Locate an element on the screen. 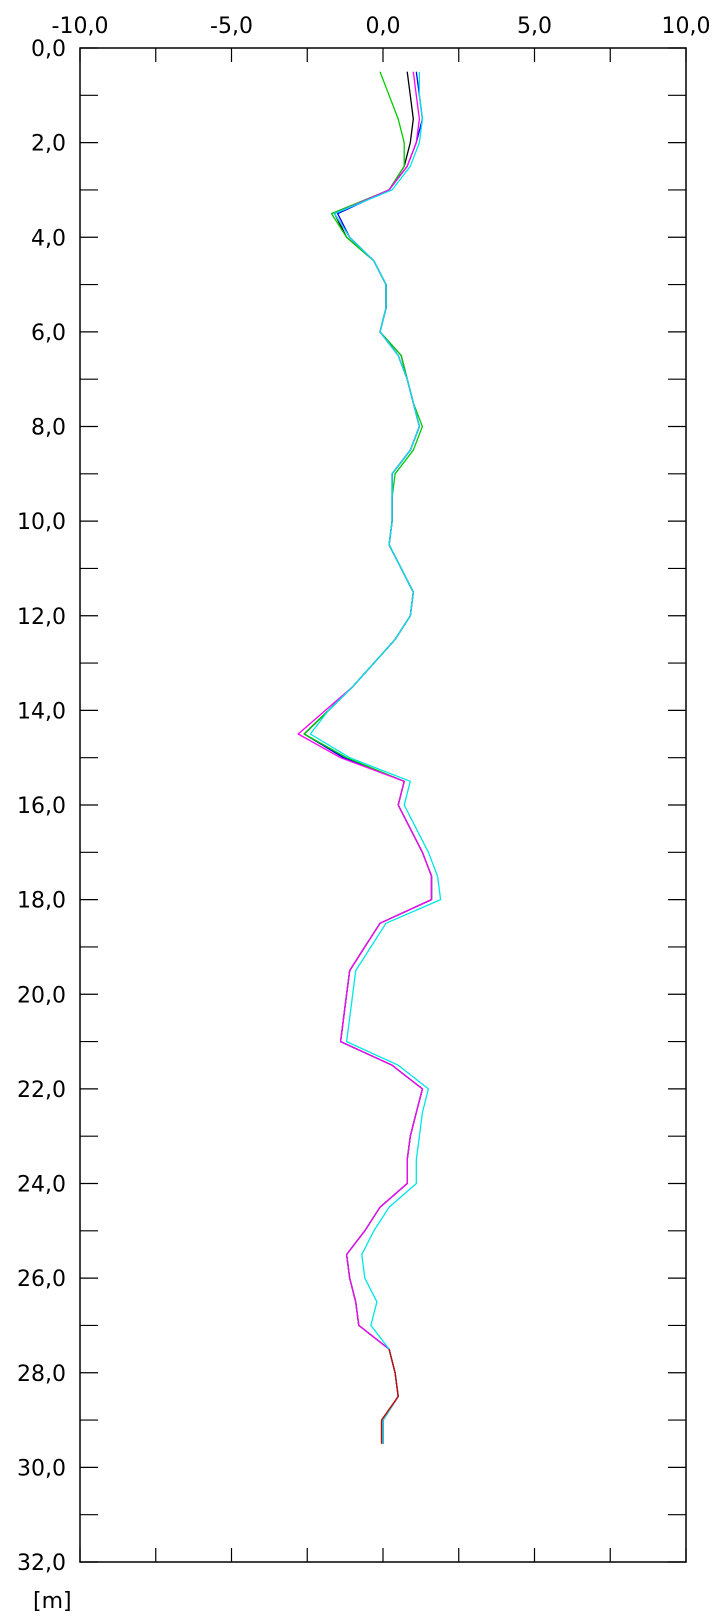  y-tick-label: 24,0 is located at coordinates (41, 1185).